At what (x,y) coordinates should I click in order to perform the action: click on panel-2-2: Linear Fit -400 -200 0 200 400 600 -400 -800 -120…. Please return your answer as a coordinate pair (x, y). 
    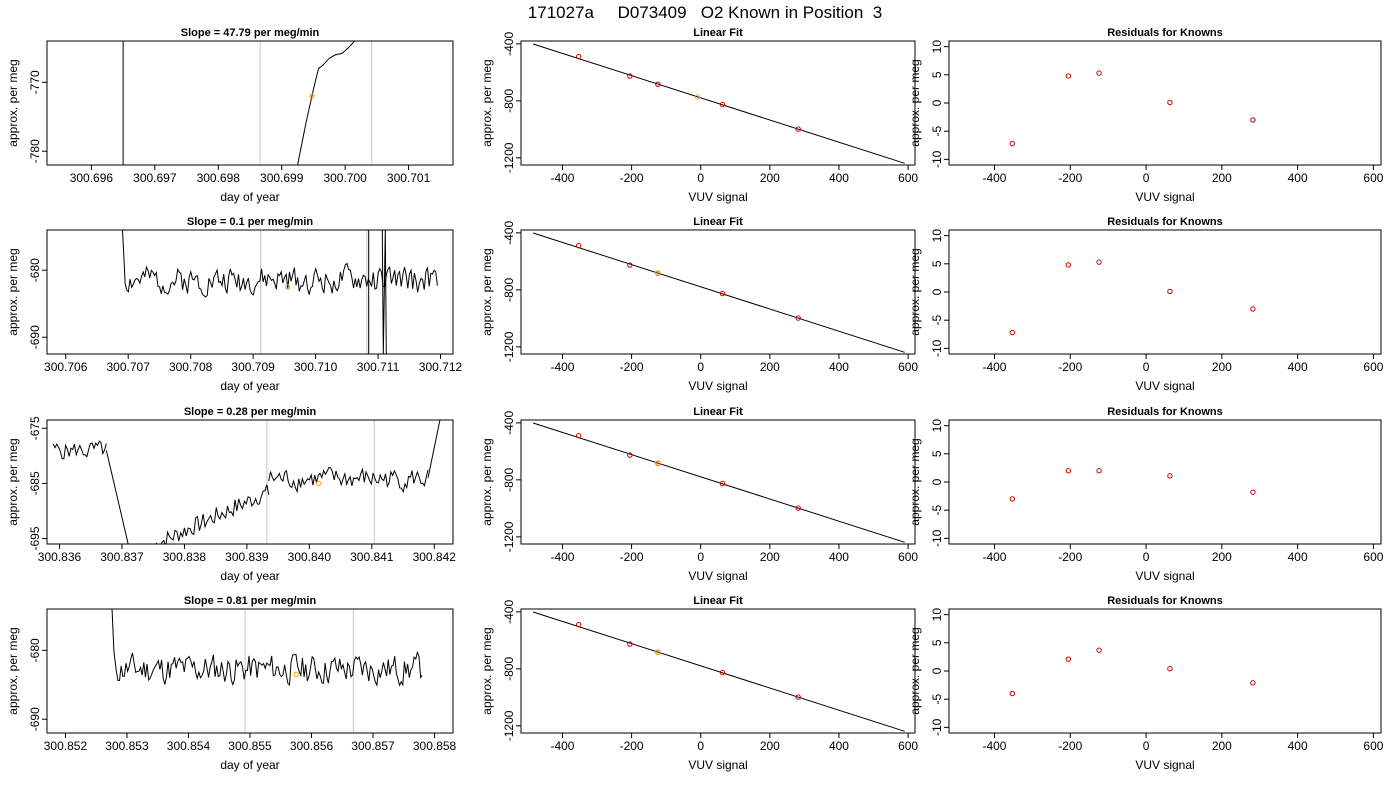
    Looking at the image, I should click on (699, 304).